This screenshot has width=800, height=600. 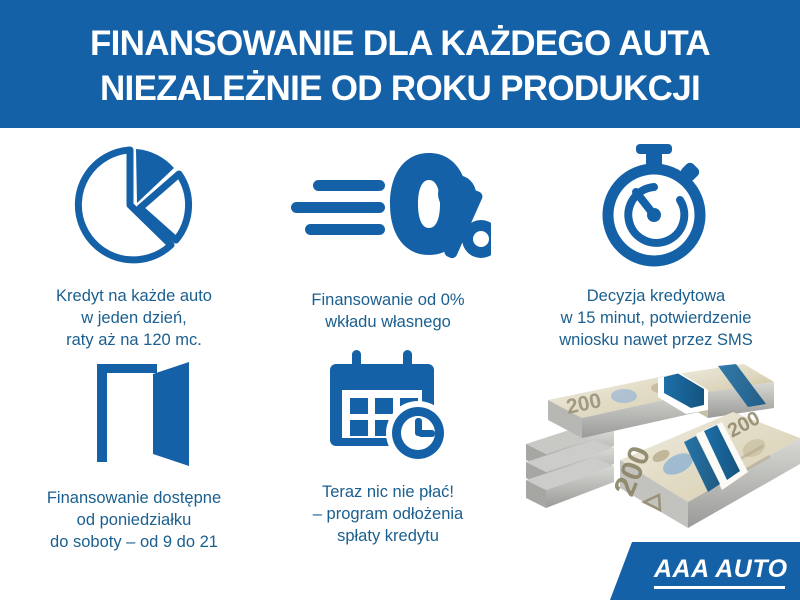 What do you see at coordinates (134, 339) in the screenshot?
I see `caption-line: raty aż na 120 mc.` at bounding box center [134, 339].